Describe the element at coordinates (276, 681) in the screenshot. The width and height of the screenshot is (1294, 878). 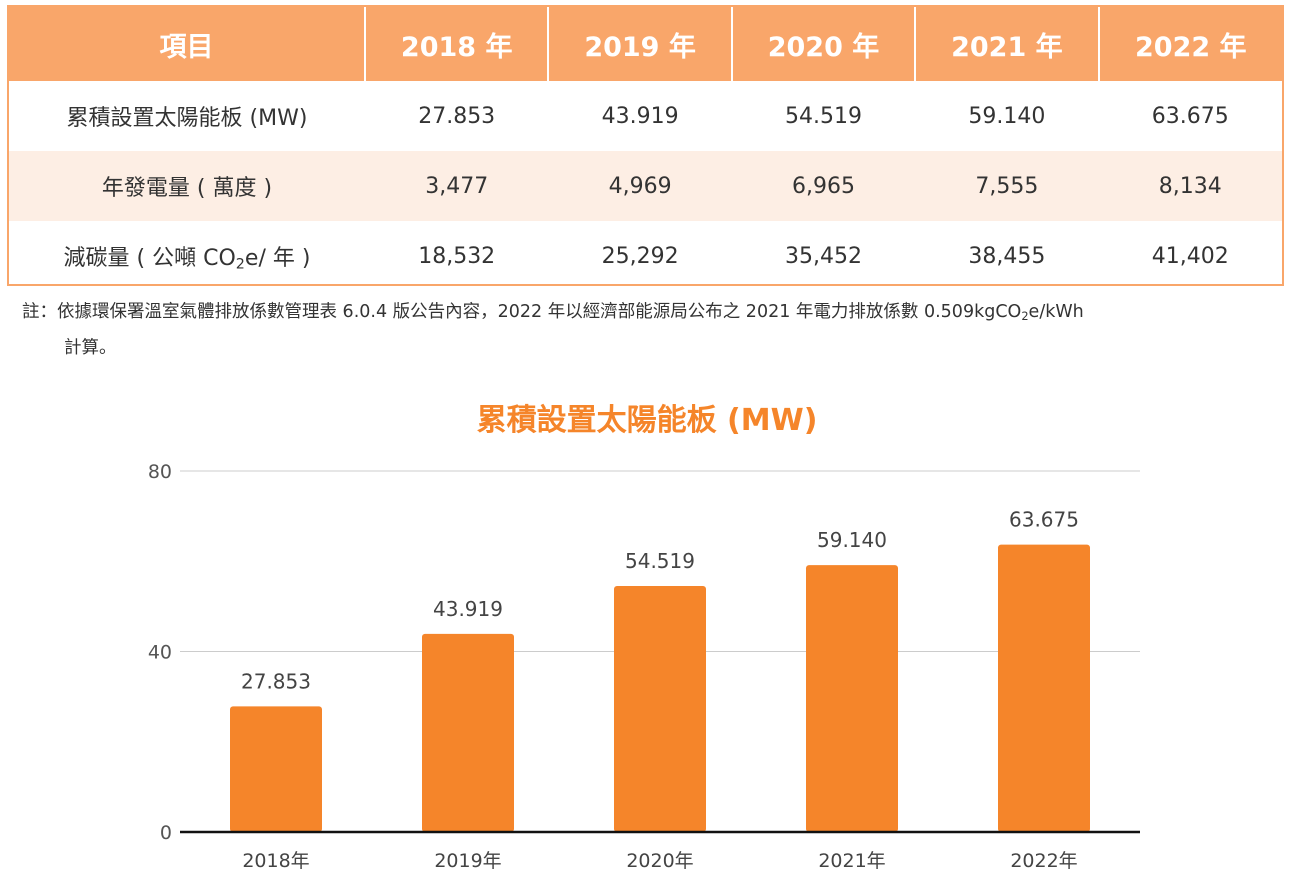
I see `data-label: 27.853` at that location.